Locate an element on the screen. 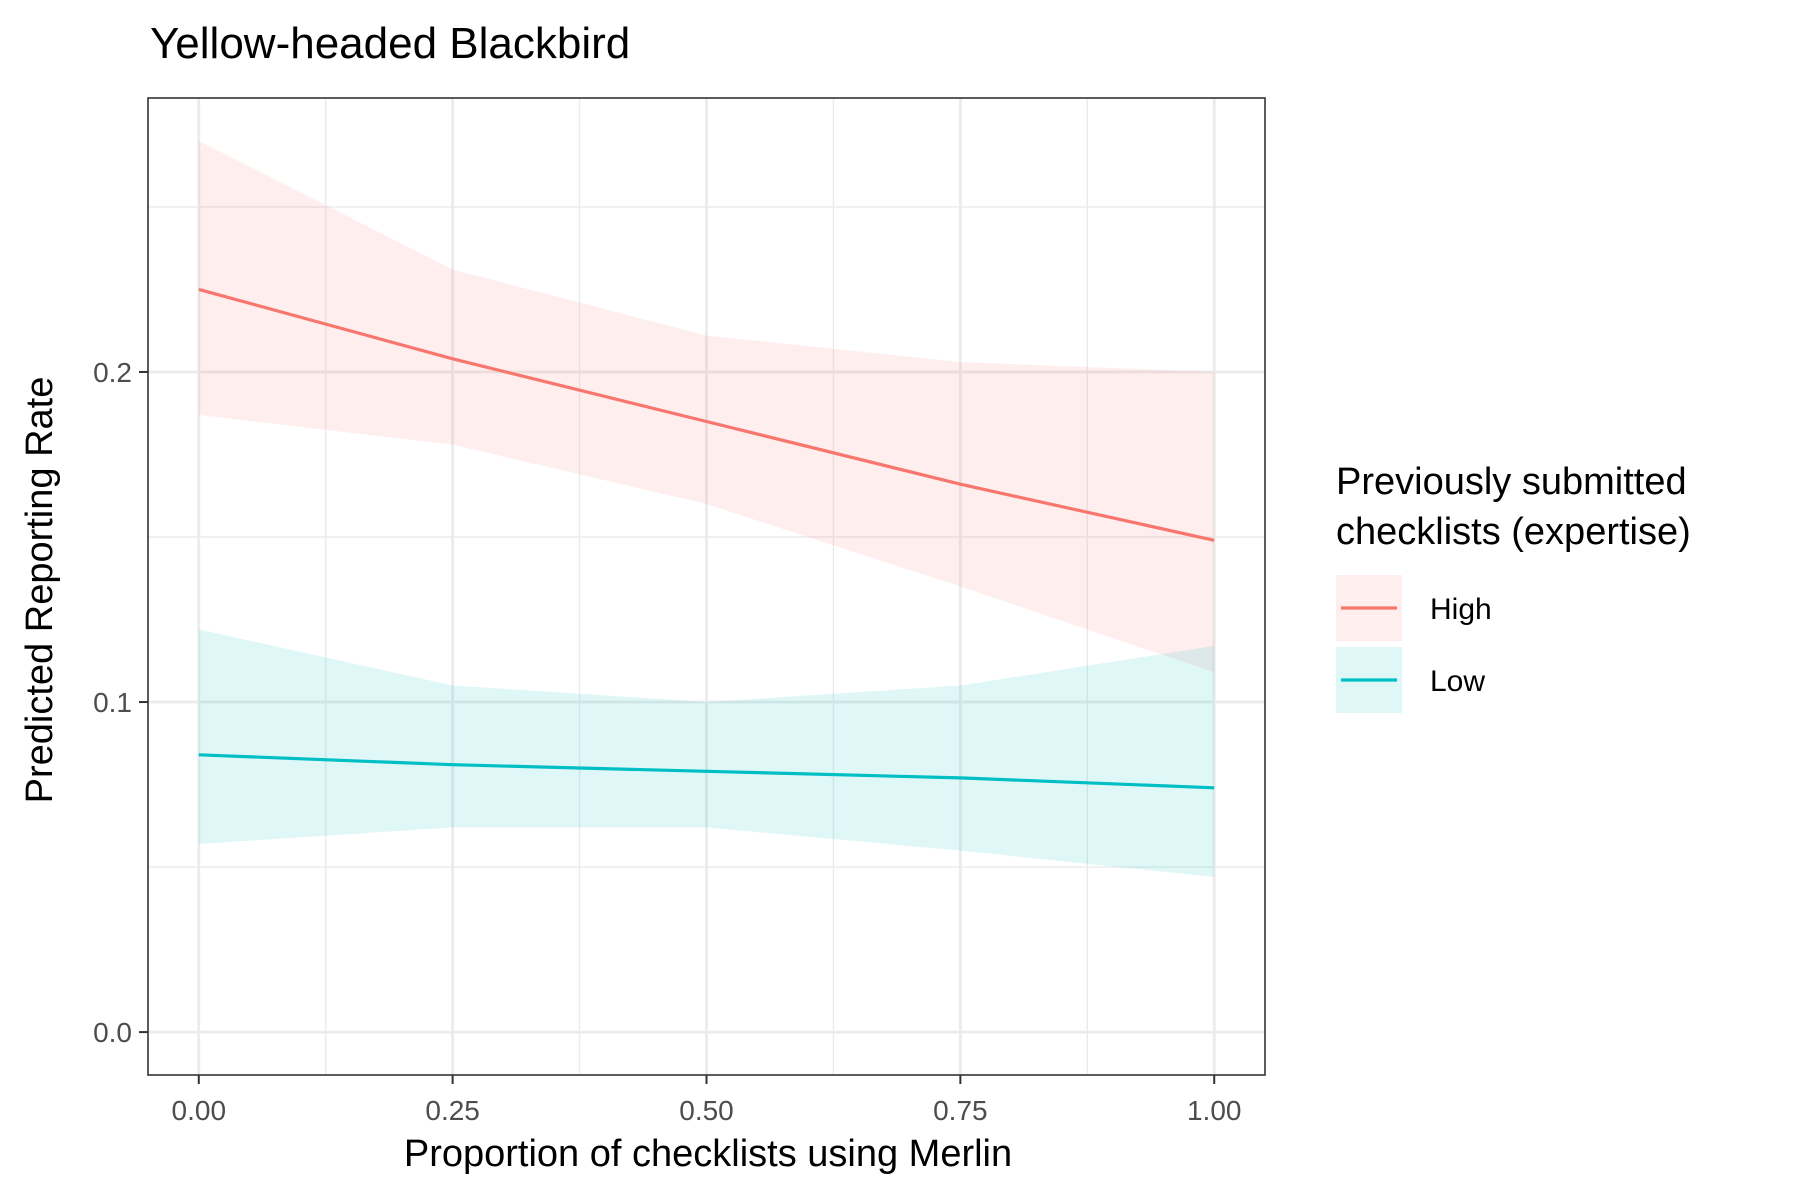 The width and height of the screenshot is (1800, 1200). y-tick-label: 0.2 is located at coordinates (112, 372).